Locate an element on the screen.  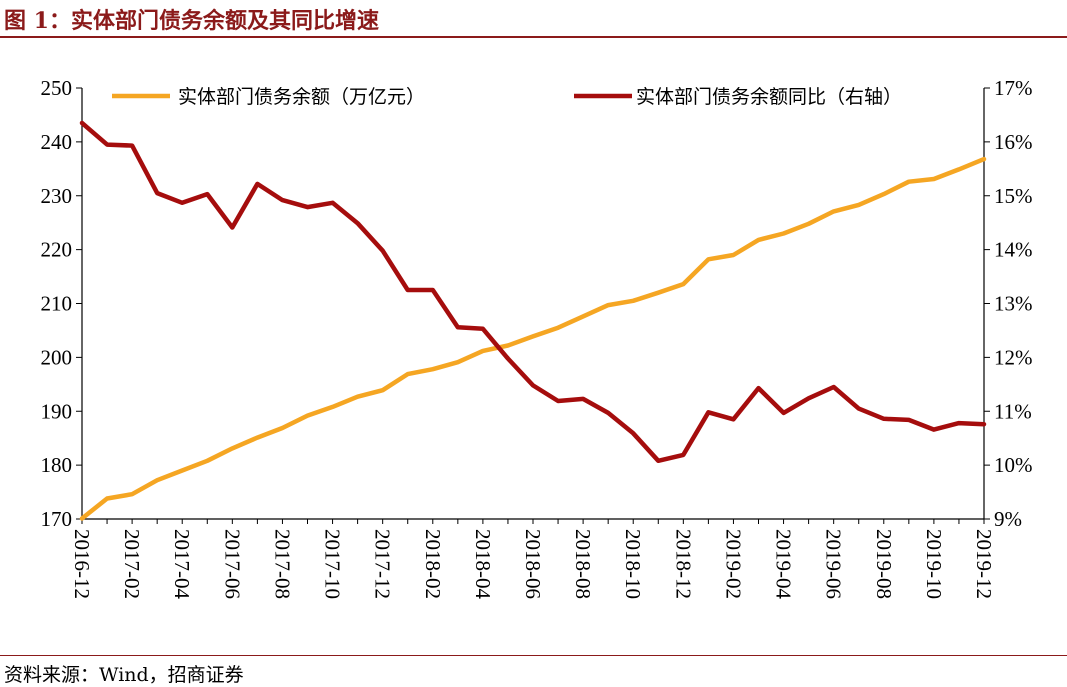
source-note: 资料来源：Wind，招商证券 is located at coordinates (124, 675).